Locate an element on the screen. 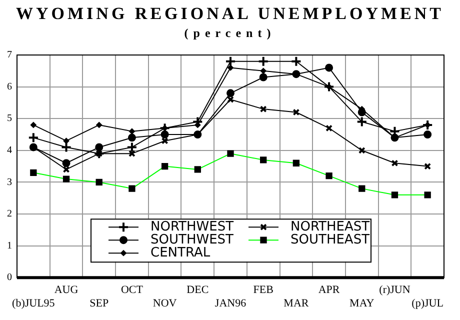 The image size is (460, 320). x-tick-label: (r)JUN is located at coordinates (394, 290).